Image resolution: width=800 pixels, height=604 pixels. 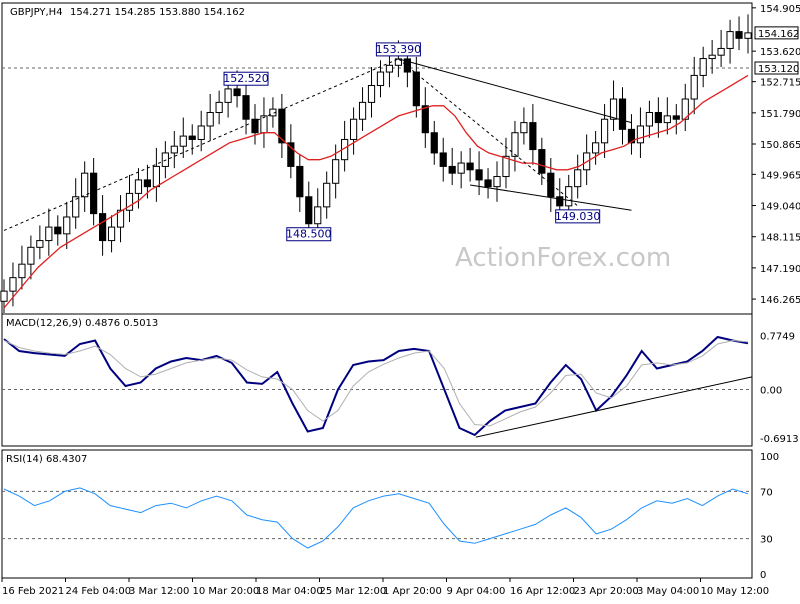 I want to click on price-annotation: 148.500, so click(x=309, y=234).